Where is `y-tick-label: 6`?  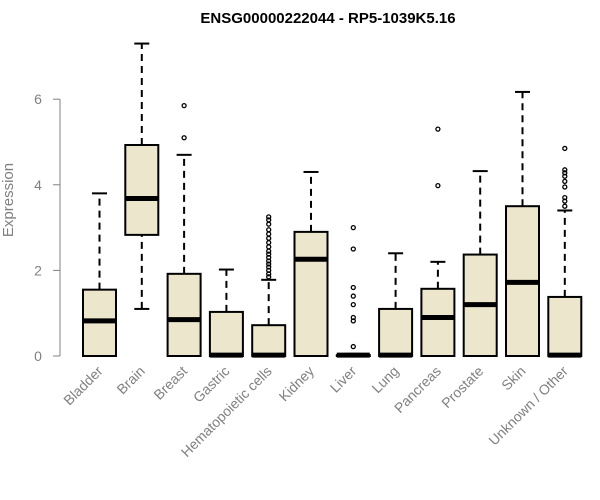
y-tick-label: 6 is located at coordinates (38, 99).